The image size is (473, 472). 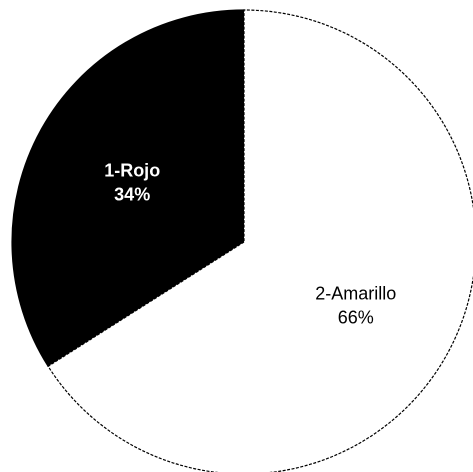 What do you see at coordinates (132, 195) in the screenshot?
I see `slice-value-label-1: 34%` at bounding box center [132, 195].